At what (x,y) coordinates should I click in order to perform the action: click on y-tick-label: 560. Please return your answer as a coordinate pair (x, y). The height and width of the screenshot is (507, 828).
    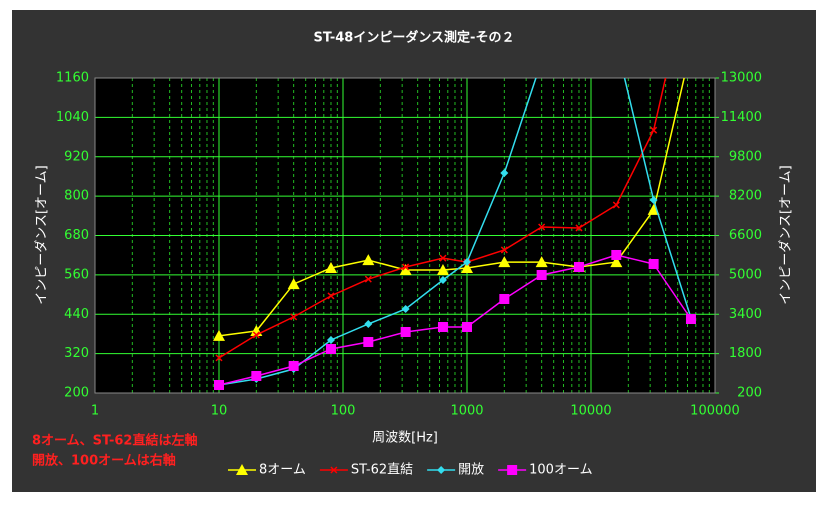
    Looking at the image, I should click on (76, 274).